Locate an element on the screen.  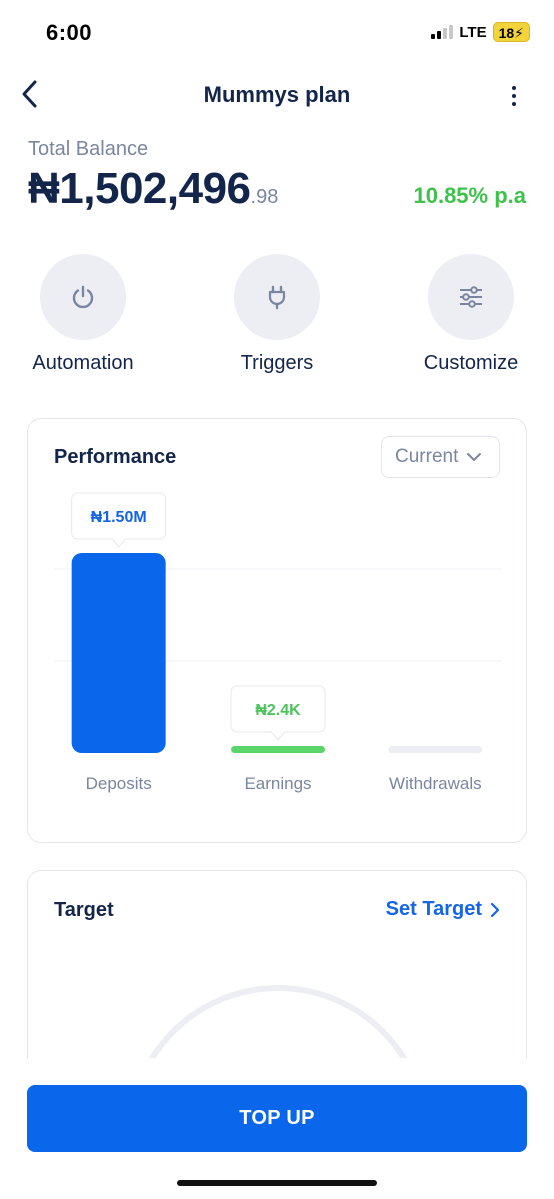
chevron-down-icon is located at coordinates (474, 457).